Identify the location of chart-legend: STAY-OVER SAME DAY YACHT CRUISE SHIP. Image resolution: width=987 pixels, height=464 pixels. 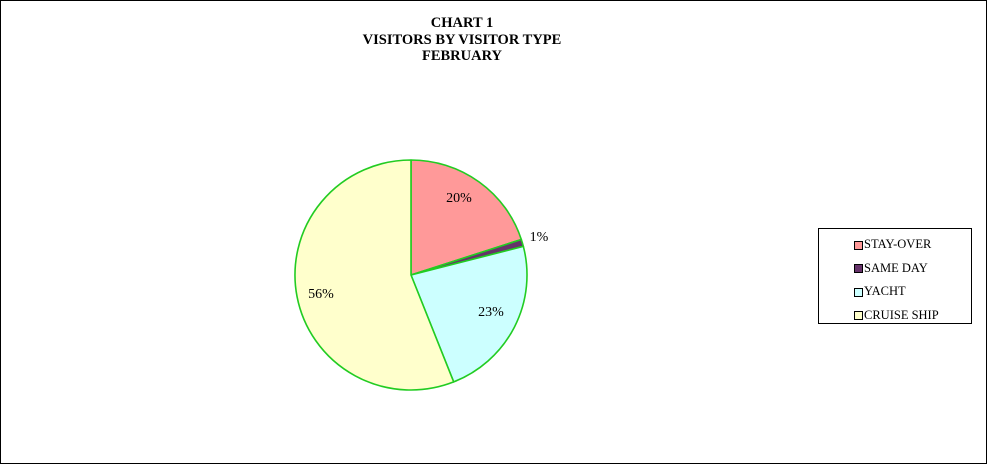
(895, 276).